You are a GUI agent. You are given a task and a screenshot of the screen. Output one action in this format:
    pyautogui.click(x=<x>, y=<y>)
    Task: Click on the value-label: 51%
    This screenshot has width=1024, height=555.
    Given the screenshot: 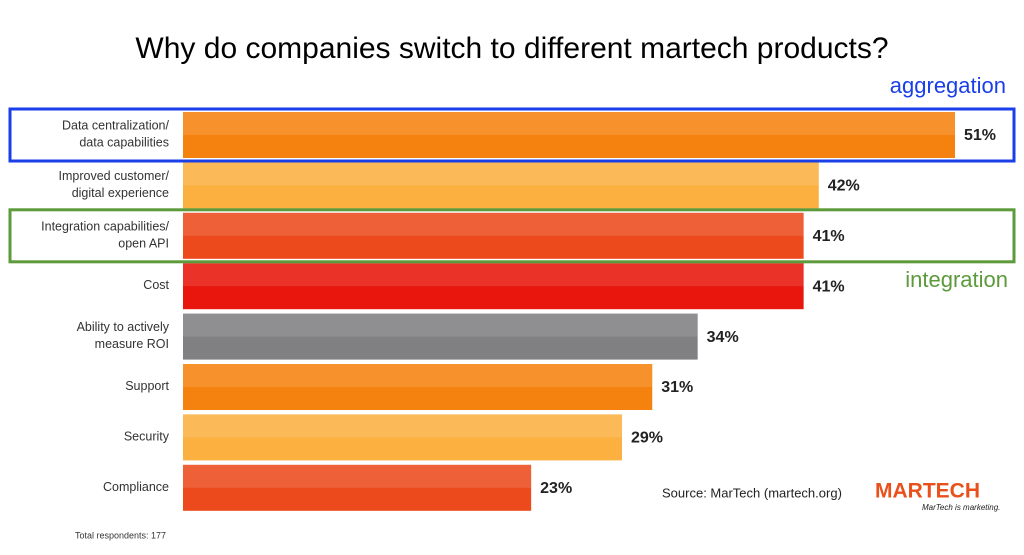 What is the action you would take?
    pyautogui.click(x=980, y=135)
    